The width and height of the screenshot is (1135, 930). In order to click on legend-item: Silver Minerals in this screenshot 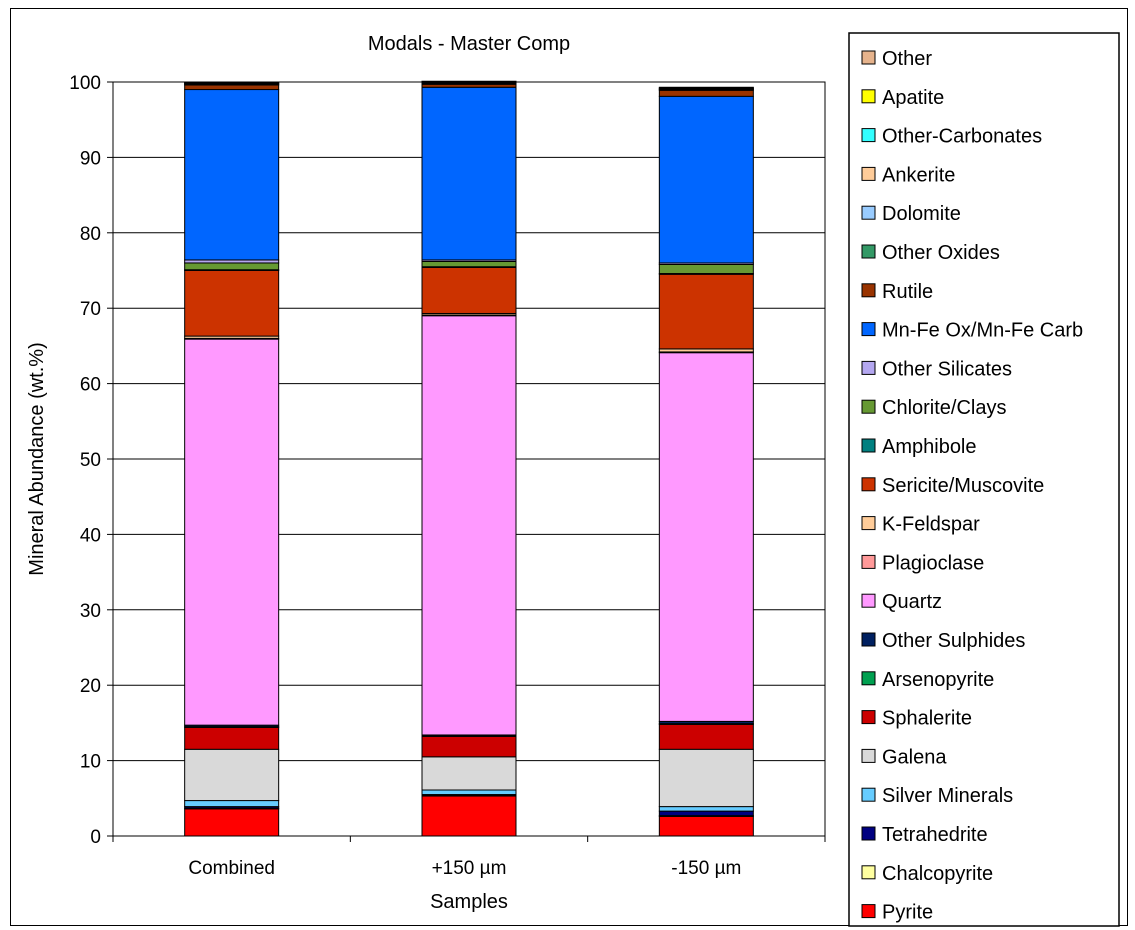, I will do `click(937, 796)`.